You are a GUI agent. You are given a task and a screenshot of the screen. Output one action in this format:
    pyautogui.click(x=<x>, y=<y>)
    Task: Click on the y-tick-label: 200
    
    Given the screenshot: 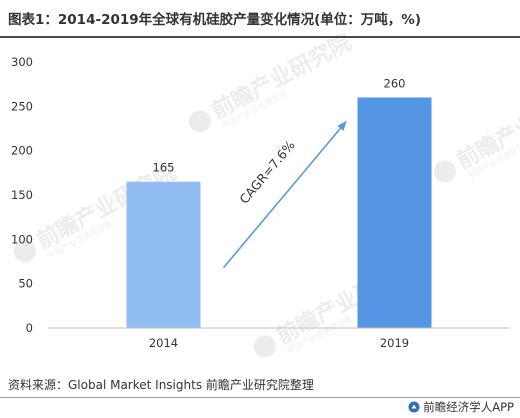 What is the action you would take?
    pyautogui.click(x=22, y=151)
    